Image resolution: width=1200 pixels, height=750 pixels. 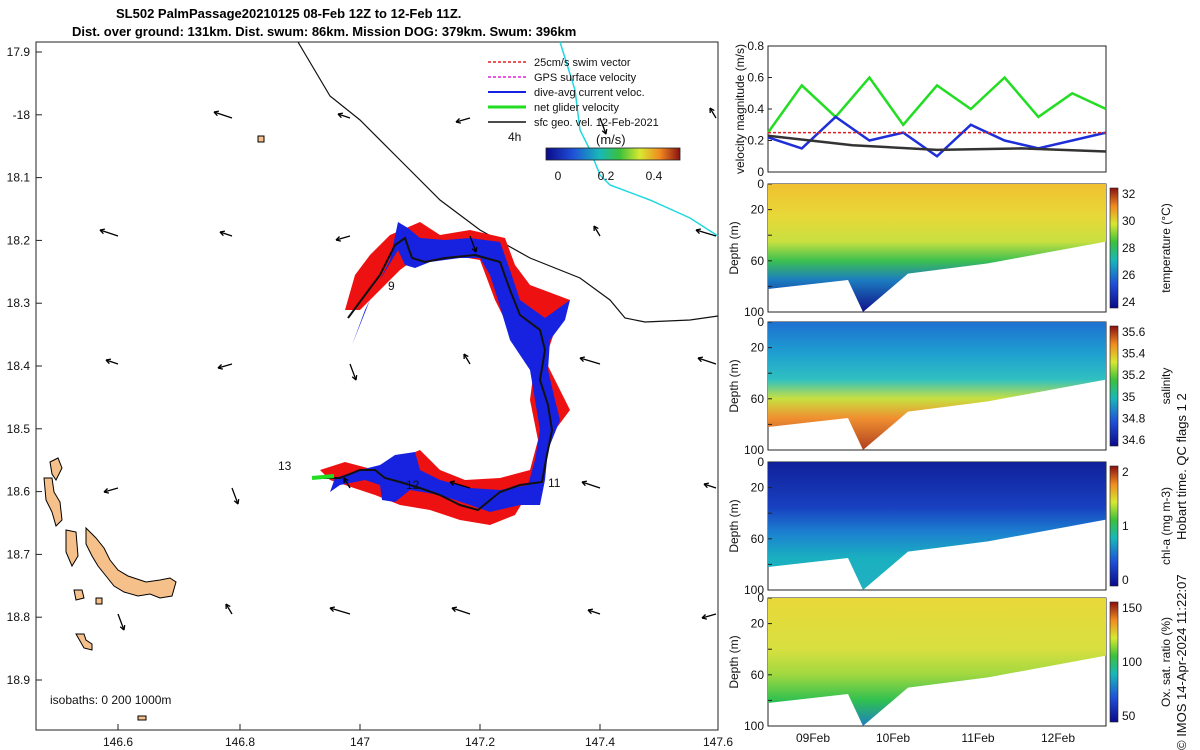 What do you see at coordinates (514, 137) in the screenshot?
I see `scale-label: 4h` at bounding box center [514, 137].